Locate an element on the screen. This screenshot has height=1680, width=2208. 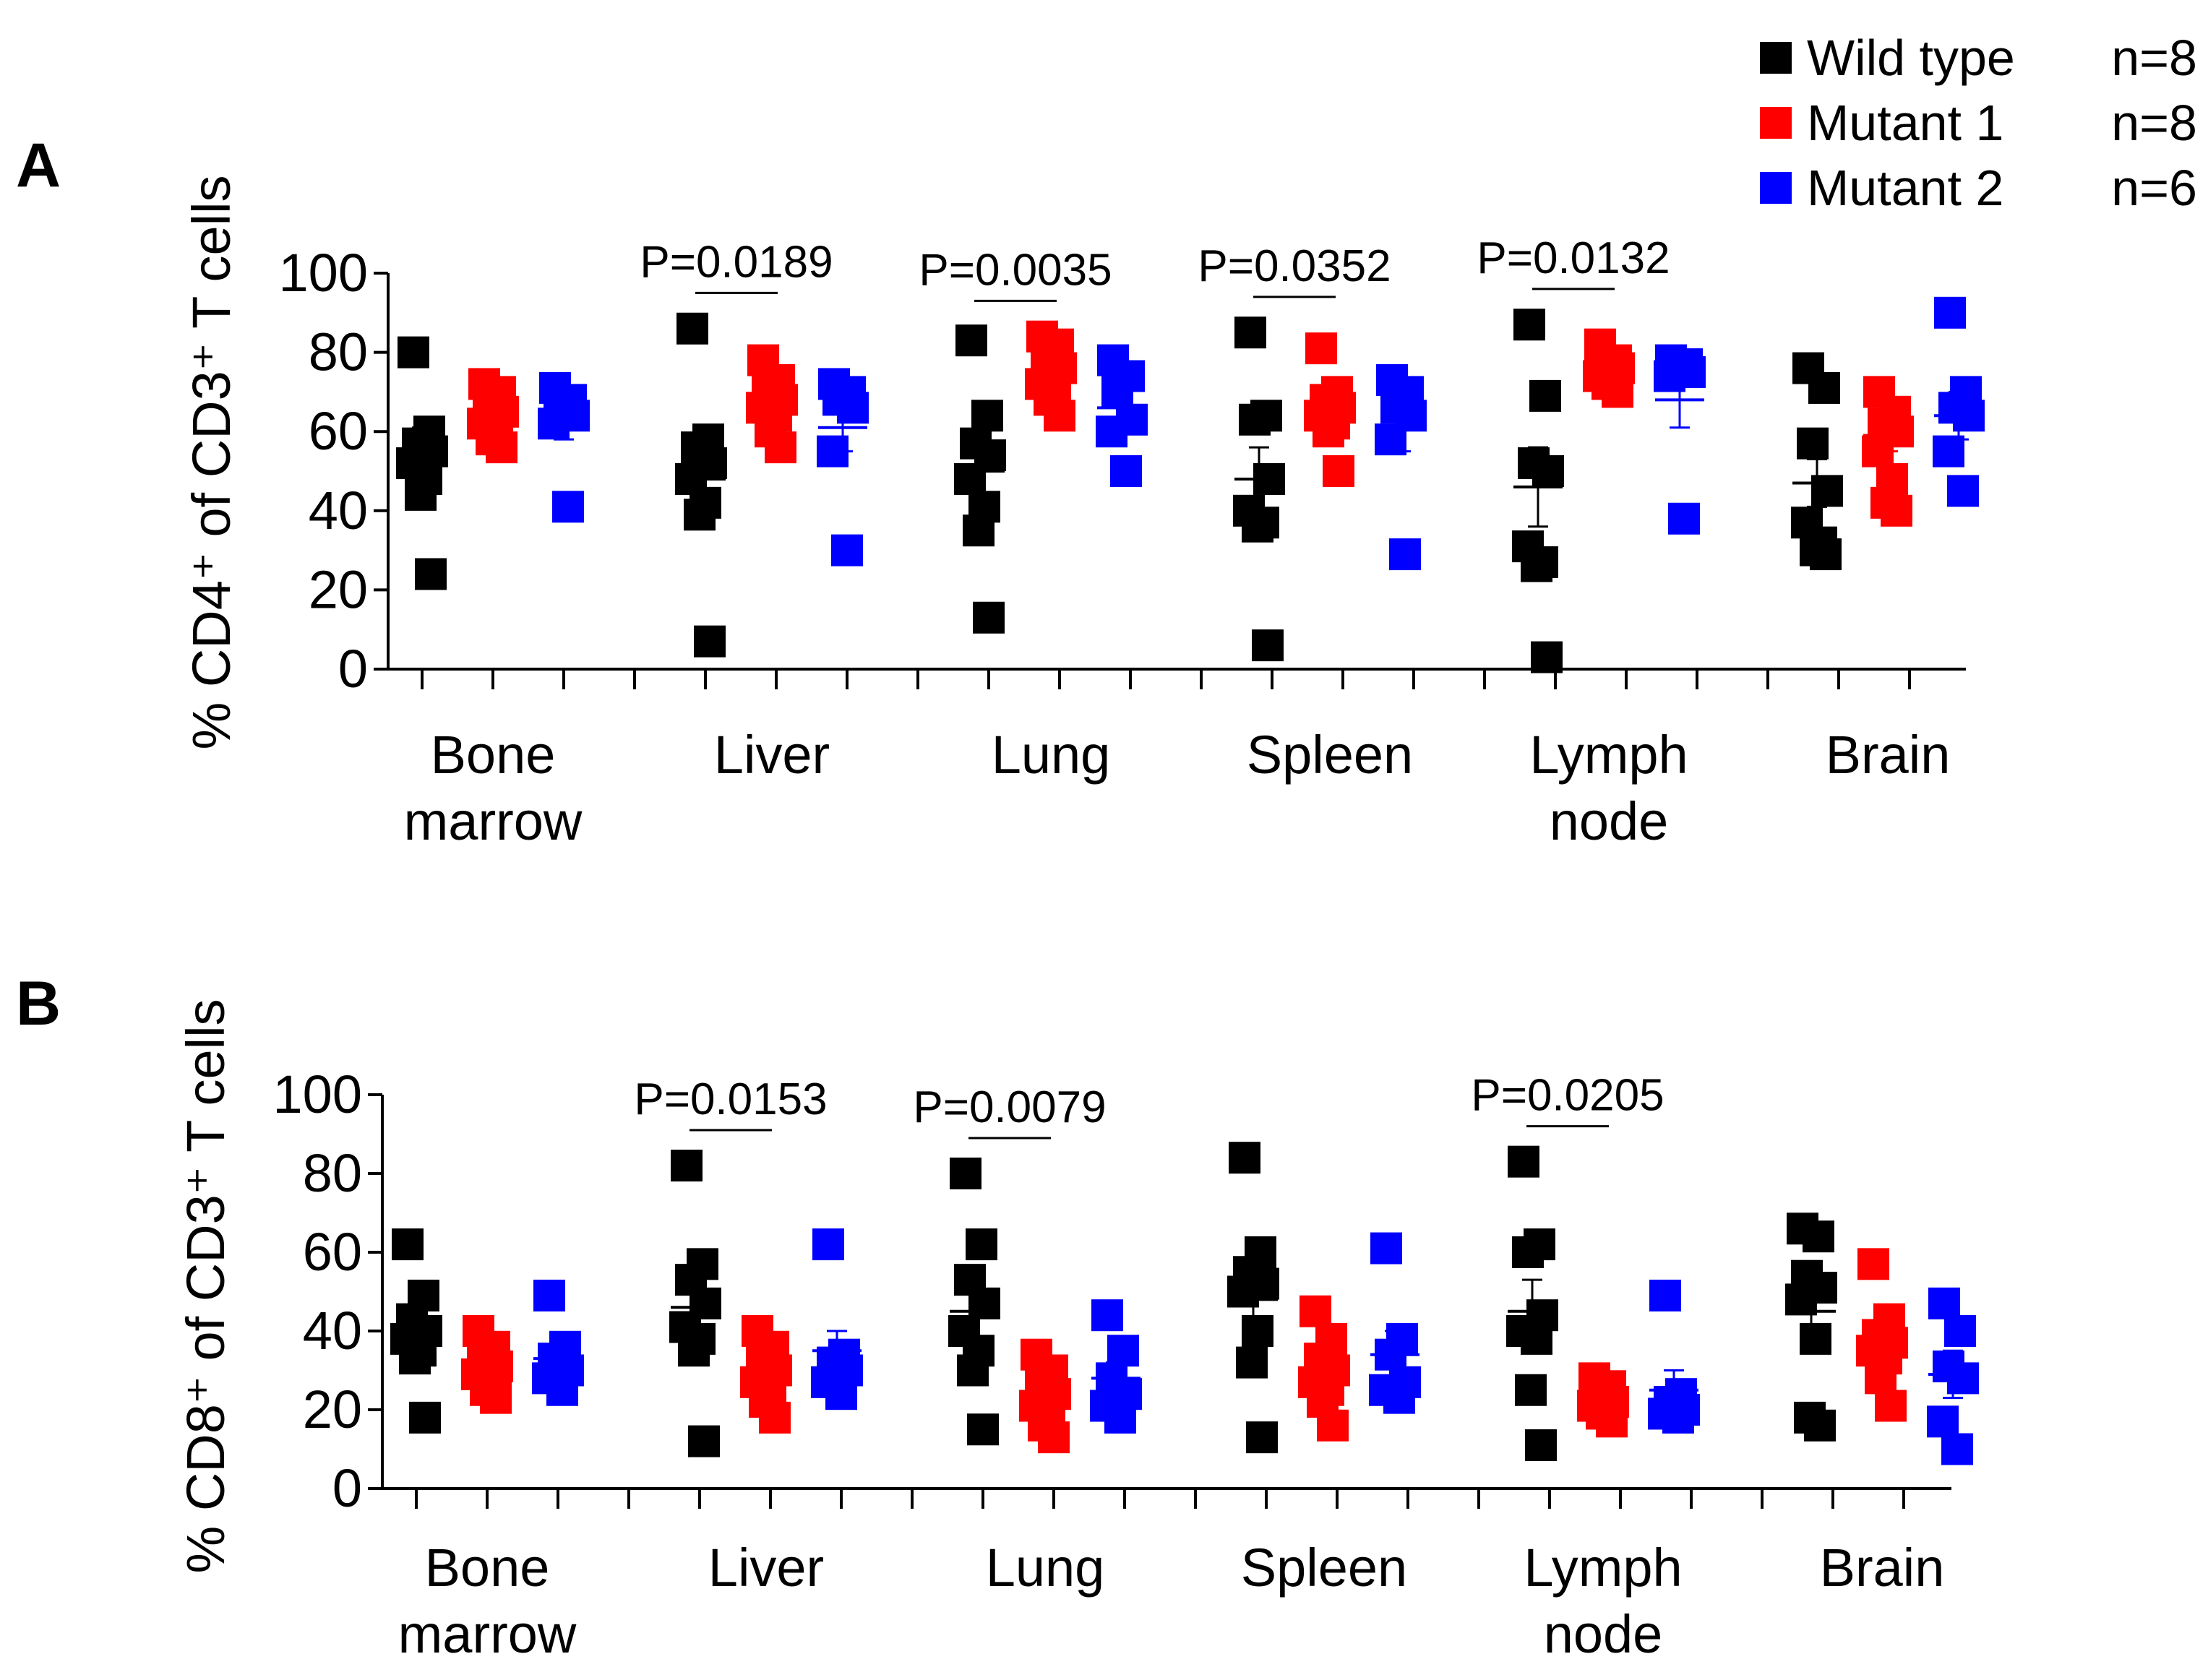
y-tick-label: 40 is located at coordinates (332, 1331).